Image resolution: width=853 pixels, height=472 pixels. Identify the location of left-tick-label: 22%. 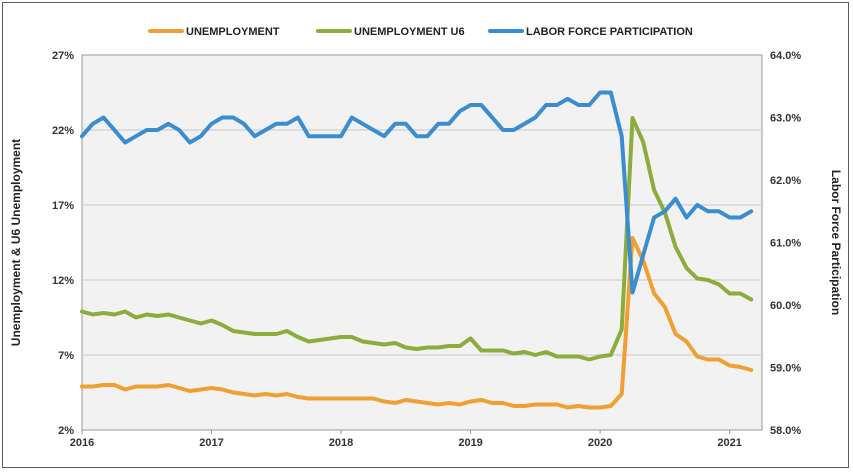
(63, 131).